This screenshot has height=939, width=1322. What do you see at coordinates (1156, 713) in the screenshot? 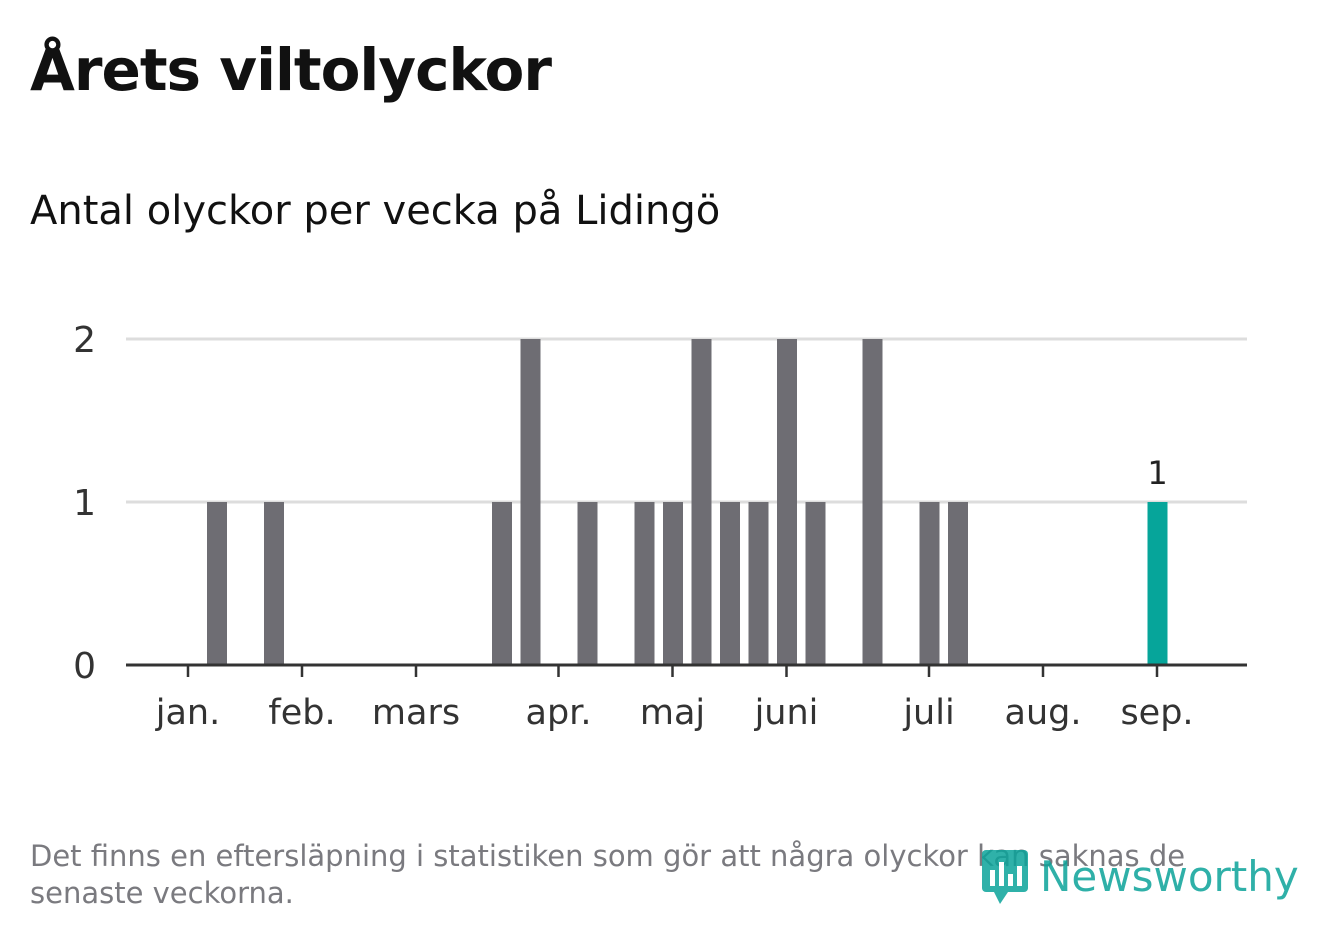
I see `x-tick-label: sep.` at bounding box center [1156, 713].